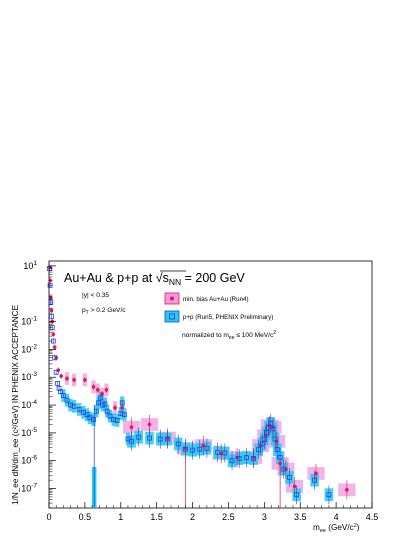  Describe the element at coordinates (264, 517) in the screenshot. I see `x-tick-label: 3` at that location.